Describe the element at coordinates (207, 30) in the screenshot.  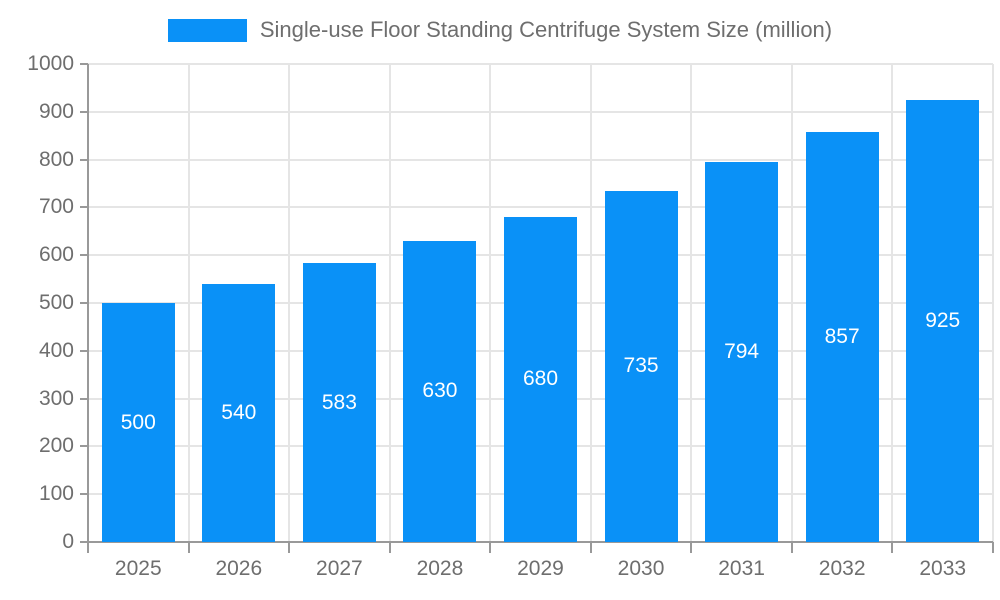
I see `legend-swatch-icon` at that location.